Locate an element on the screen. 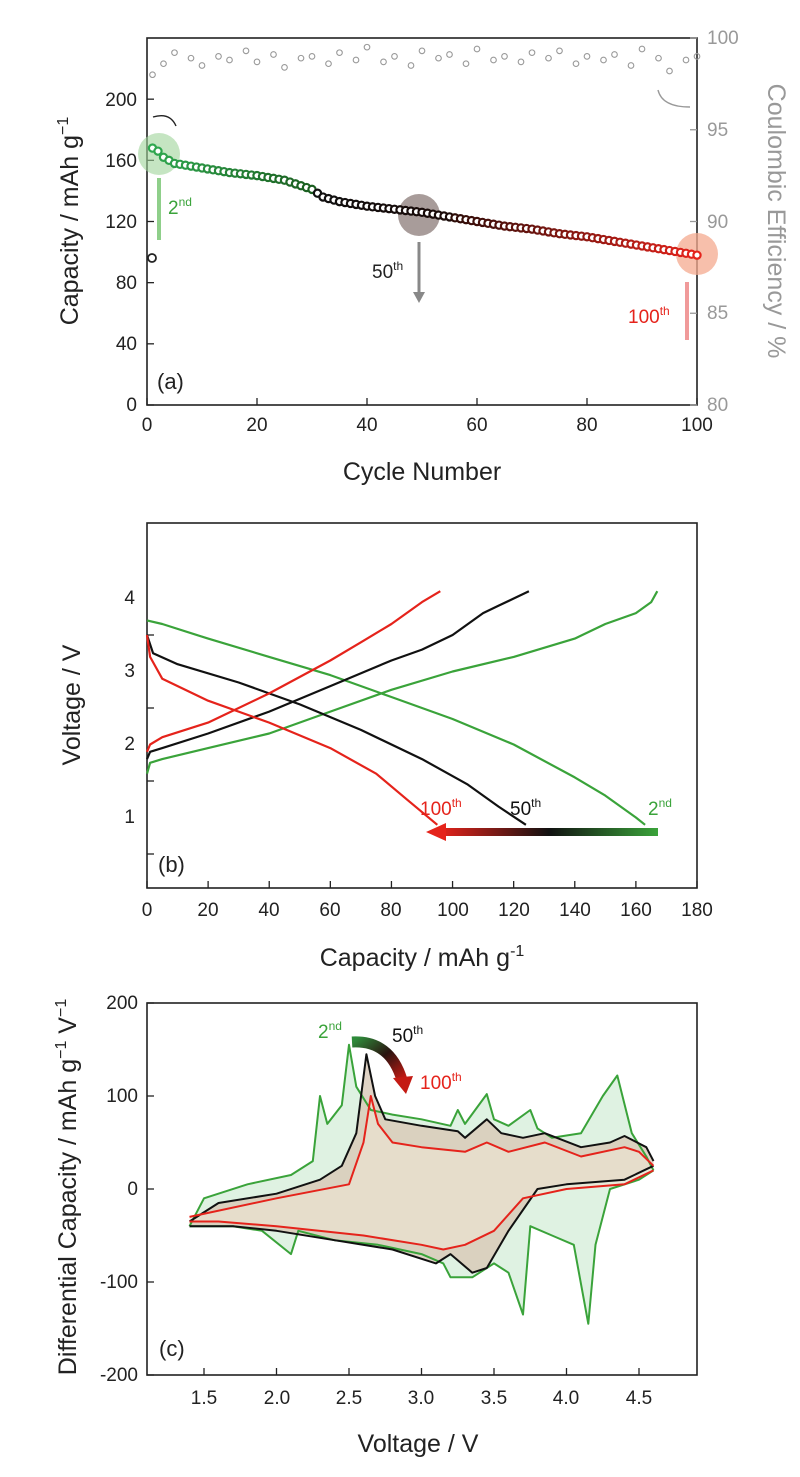 The width and height of the screenshot is (800, 1477). b-gradient-arrow-bar is located at coordinates (549, 832).